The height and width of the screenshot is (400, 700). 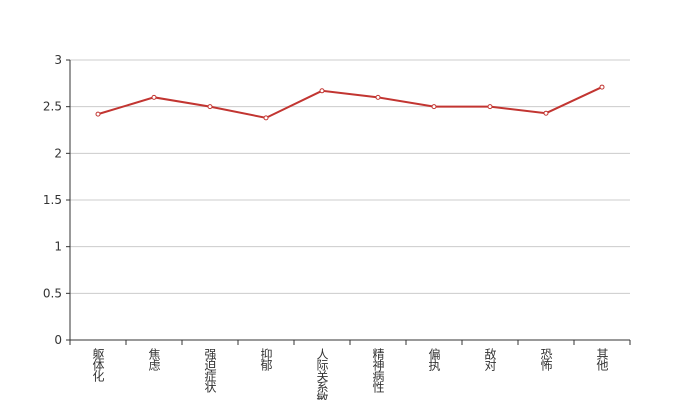 I want to click on y-tick-label: 2, so click(x=58, y=153).